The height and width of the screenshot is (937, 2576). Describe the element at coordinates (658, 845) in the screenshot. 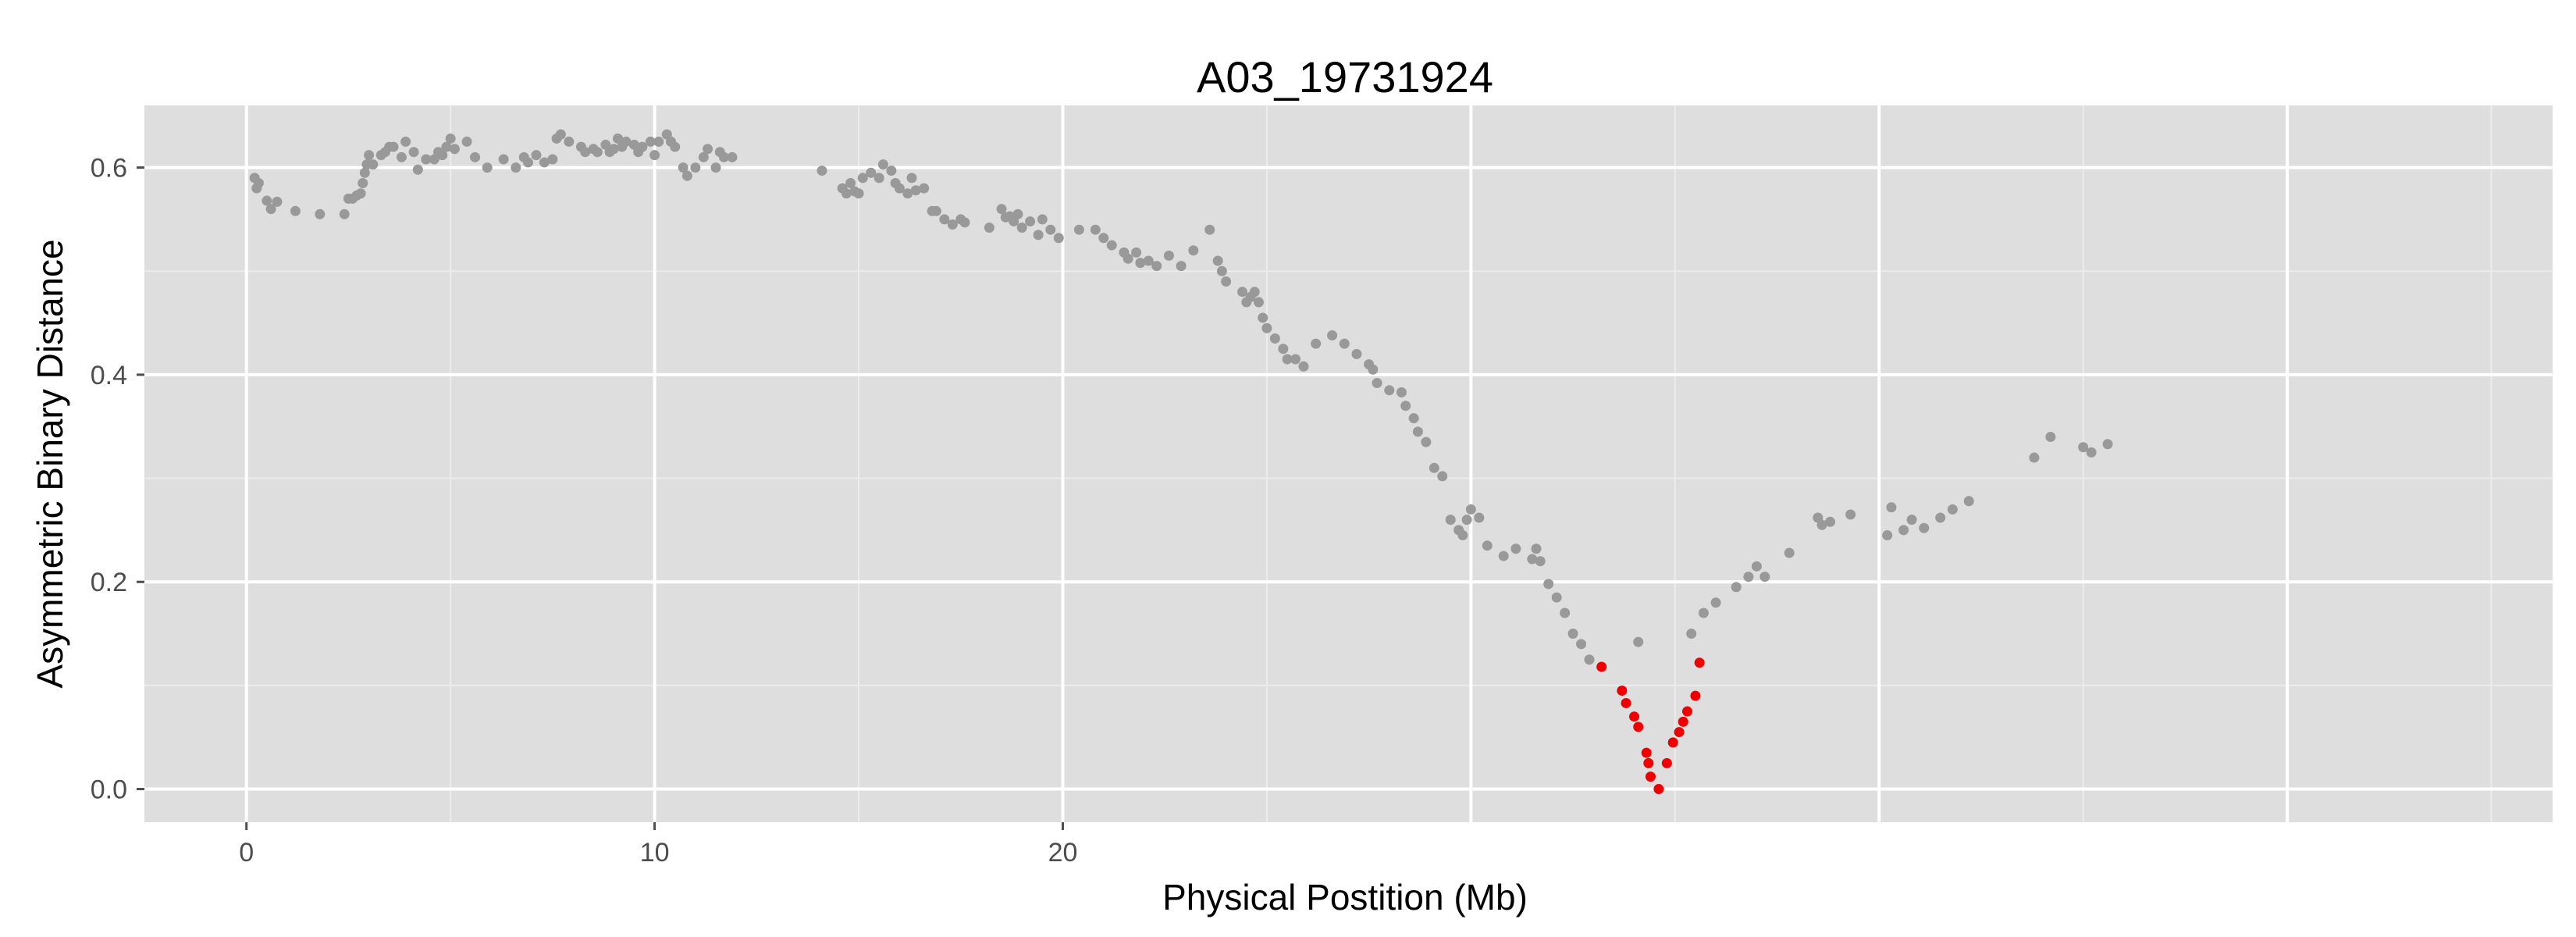

I see `x-axis-ticks: 0 10 20` at that location.